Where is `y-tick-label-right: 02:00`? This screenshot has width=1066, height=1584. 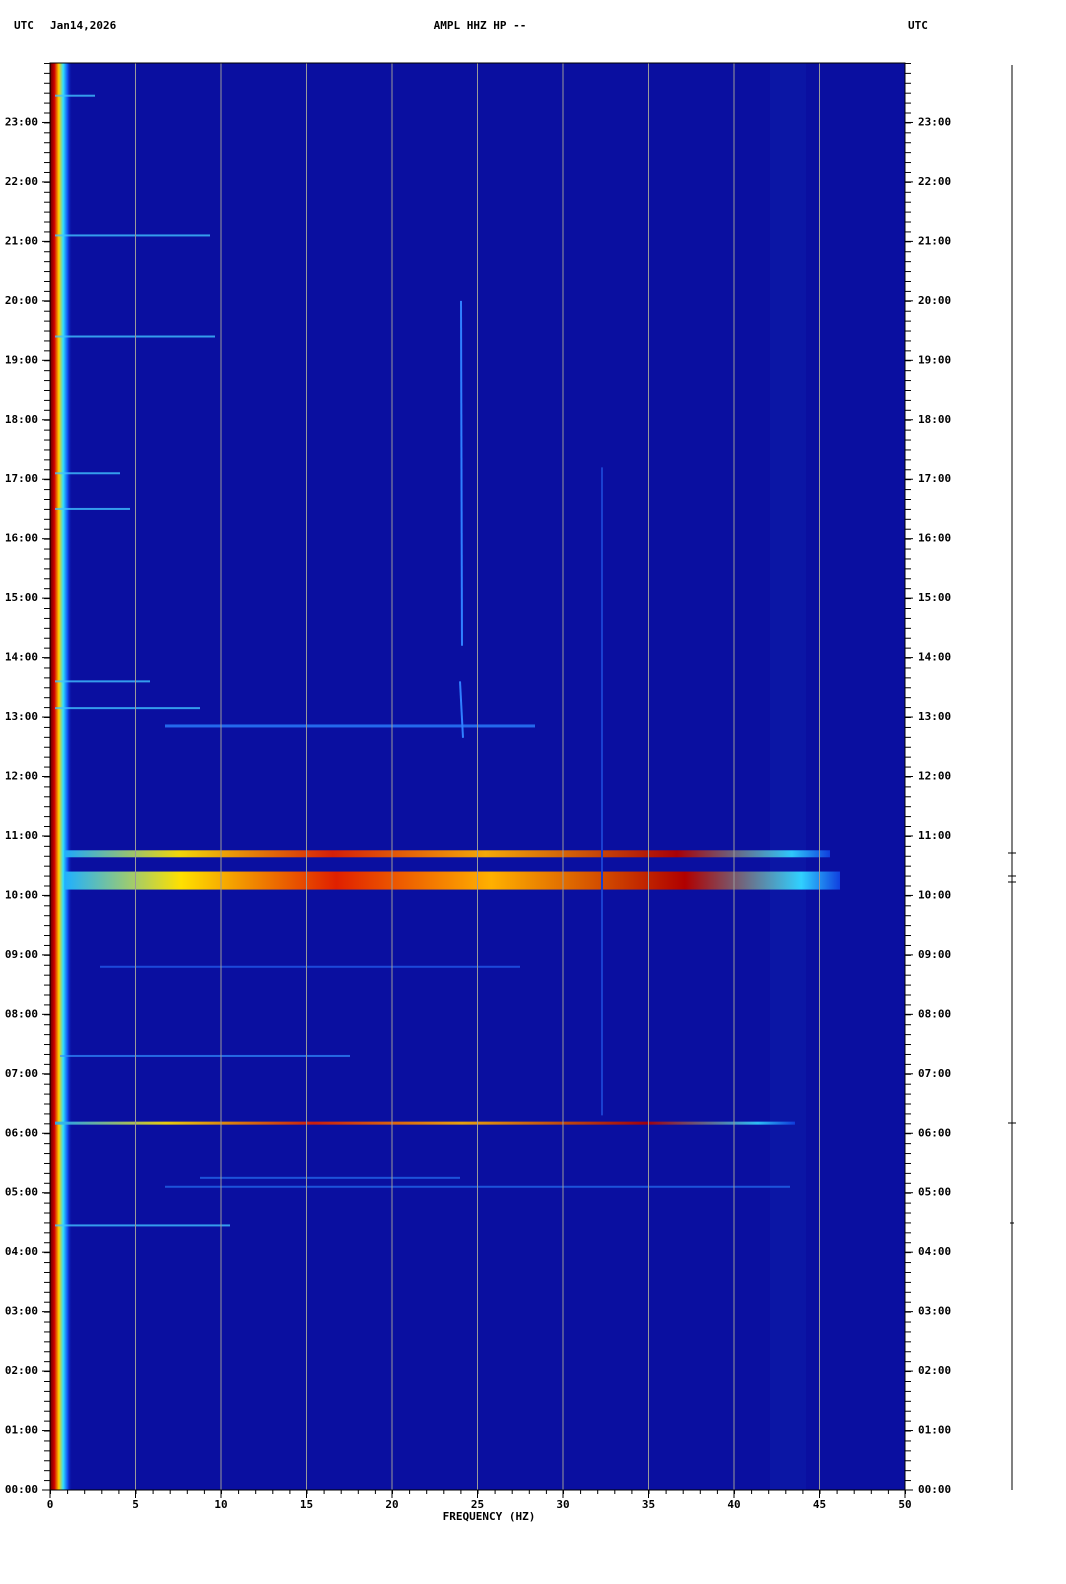
y-tick-label-right: 02:00 is located at coordinates (934, 1370).